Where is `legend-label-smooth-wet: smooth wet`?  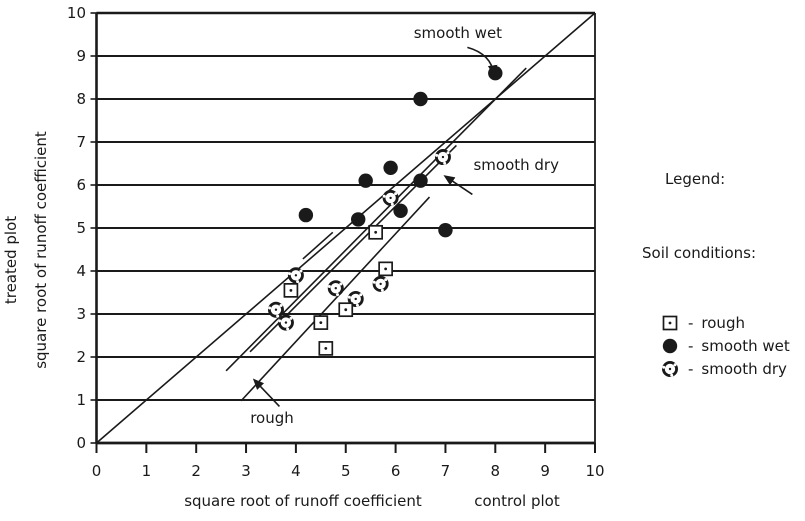 legend-label-smooth-wet: smooth wet is located at coordinates (745, 345).